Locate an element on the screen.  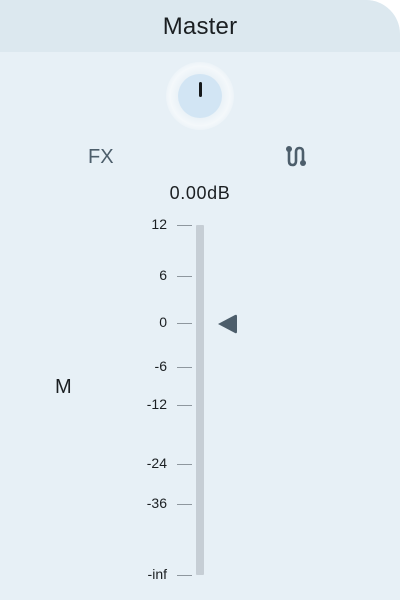
scale-label: 0 is located at coordinates (163, 322).